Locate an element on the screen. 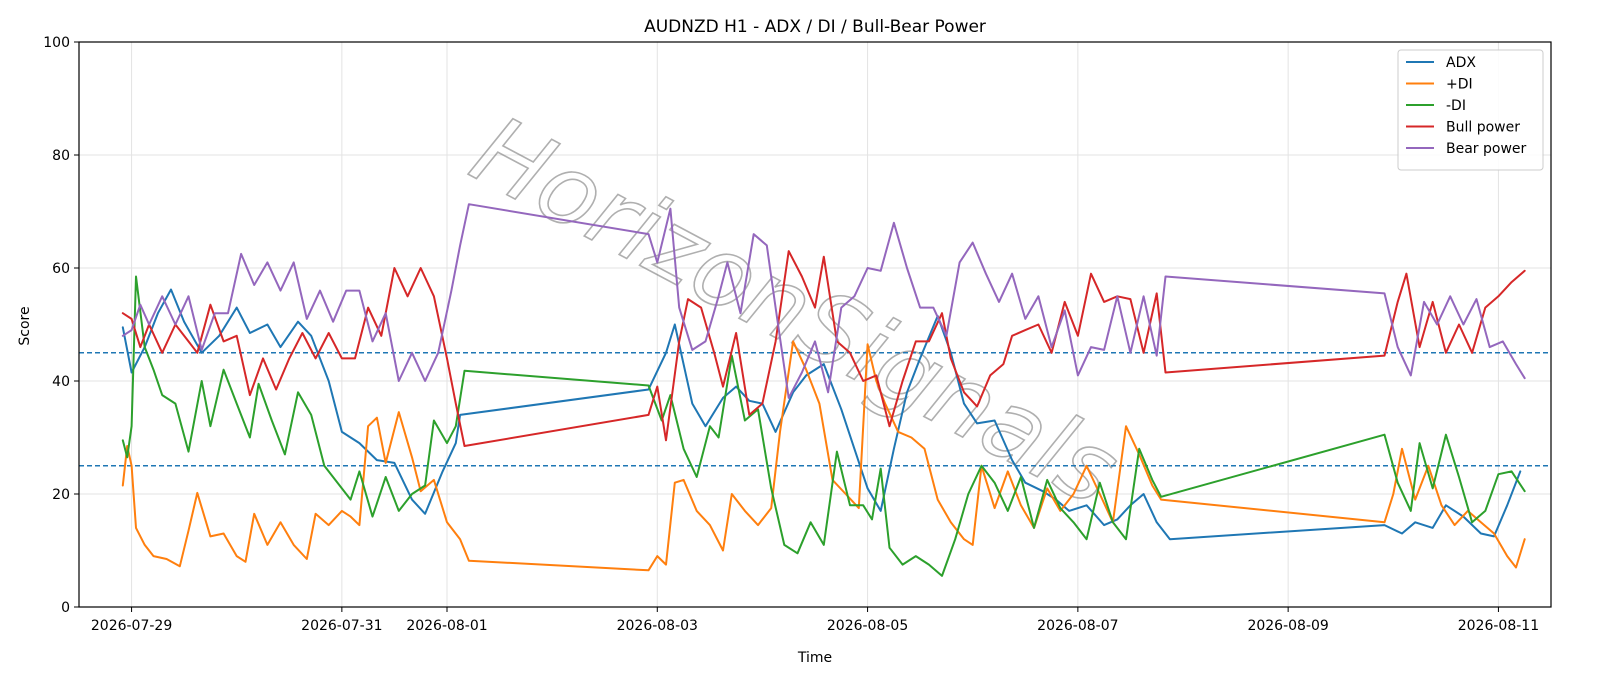 The height and width of the screenshot is (686, 1600). legend: ADX +DI -DI Bull power Bear power is located at coordinates (1470, 110).